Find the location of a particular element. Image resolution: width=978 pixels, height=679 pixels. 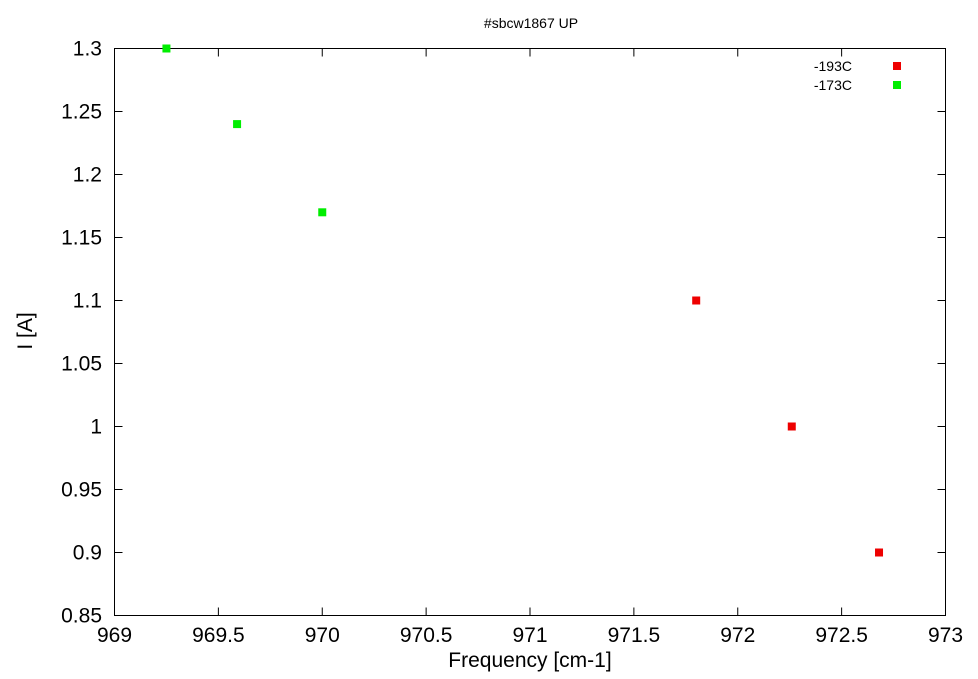

legend-label-0: -193C is located at coordinates (833, 66).